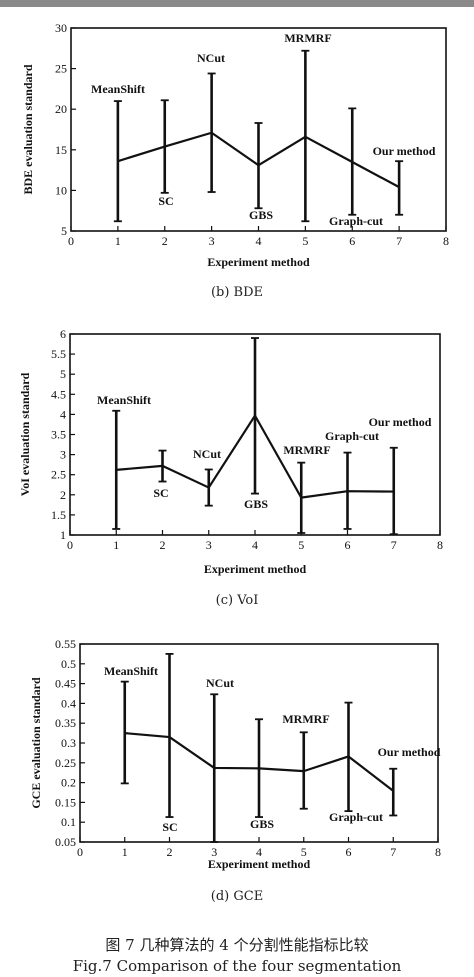 The width and height of the screenshot is (474, 977). I want to click on y-tick-label: 20, so click(61, 109).